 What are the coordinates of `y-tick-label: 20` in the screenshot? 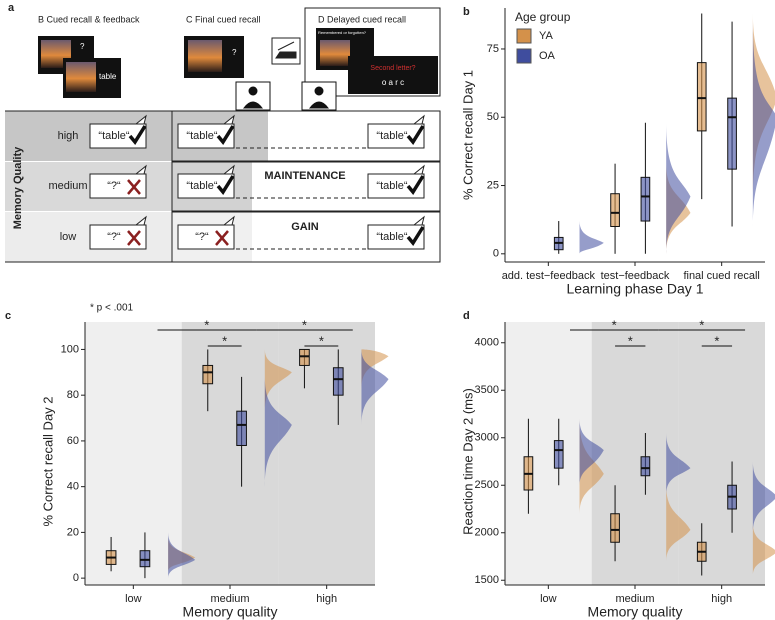 It's located at (73, 532).